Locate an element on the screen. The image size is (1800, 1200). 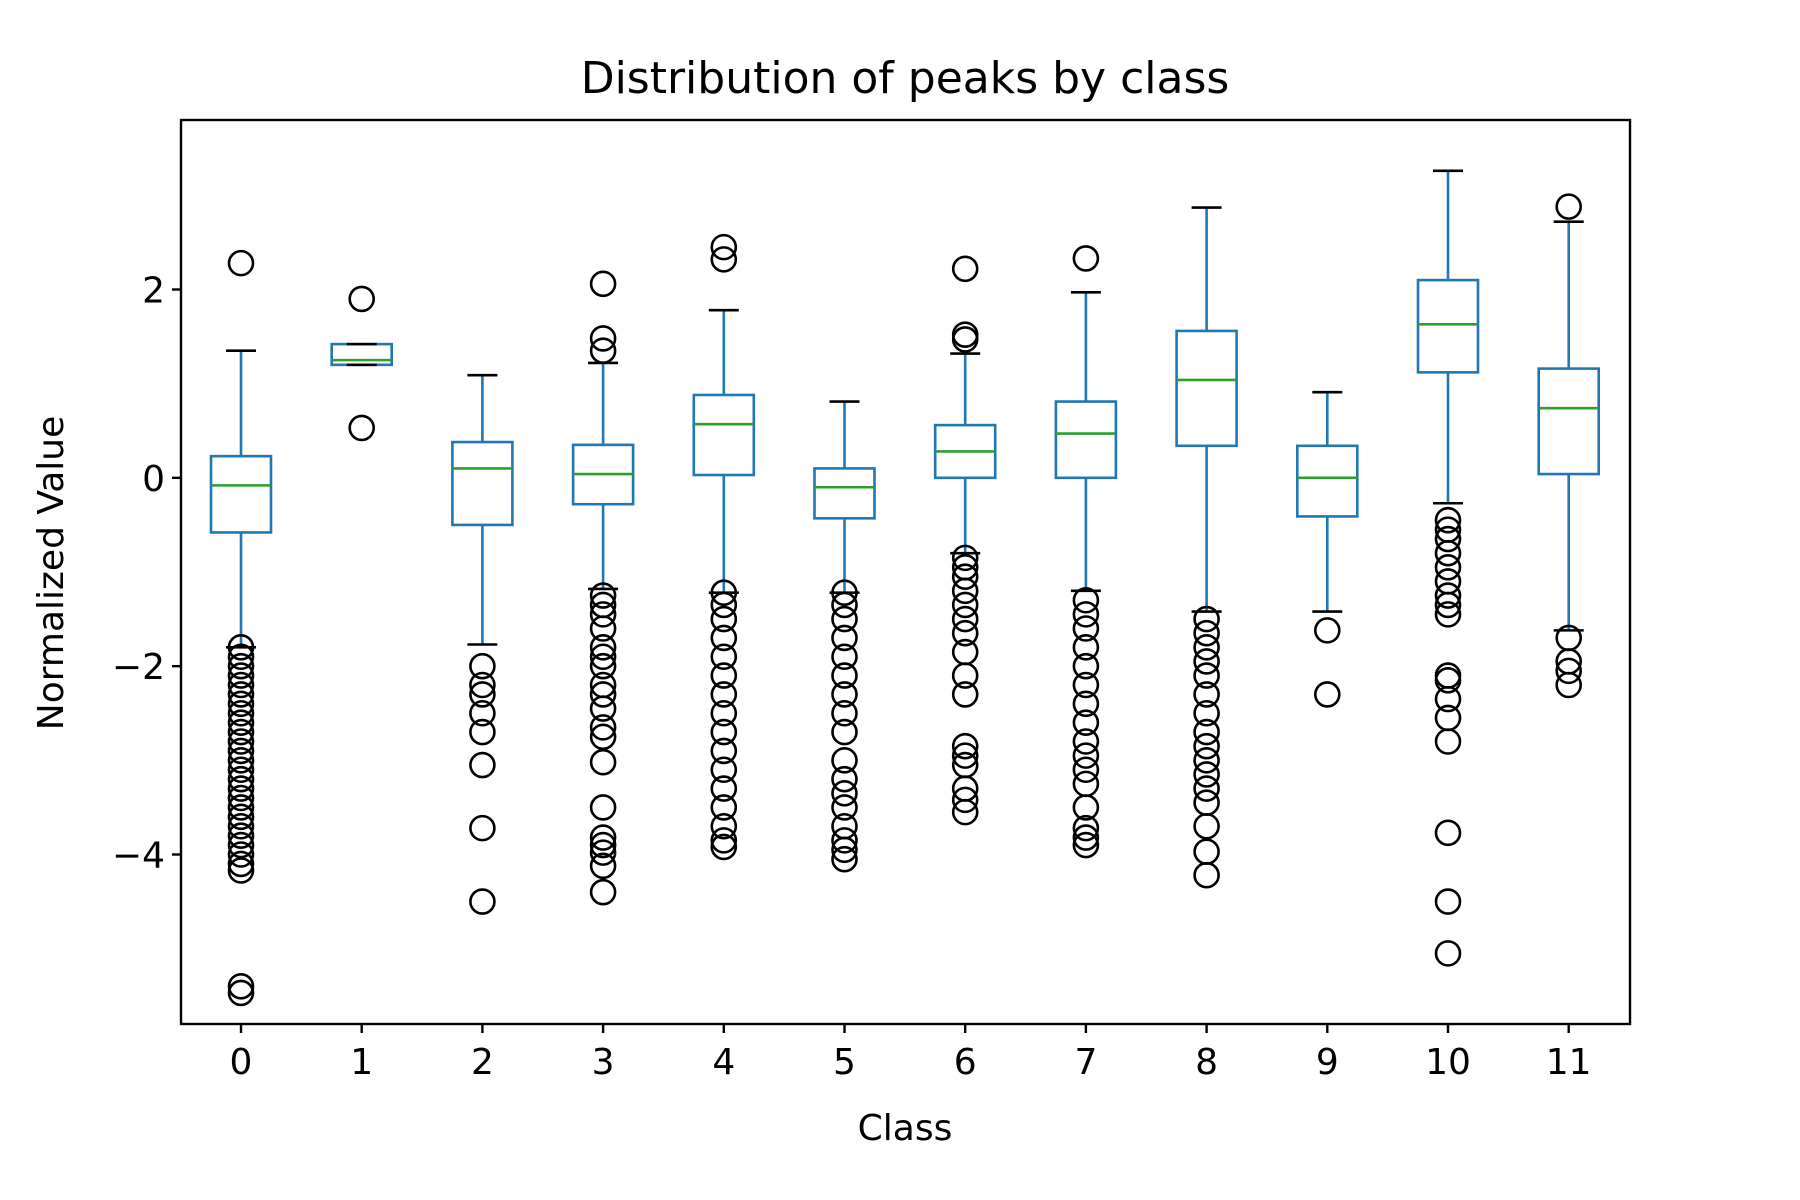
y-axis-label: Normalized Value is located at coordinates (51, 573).